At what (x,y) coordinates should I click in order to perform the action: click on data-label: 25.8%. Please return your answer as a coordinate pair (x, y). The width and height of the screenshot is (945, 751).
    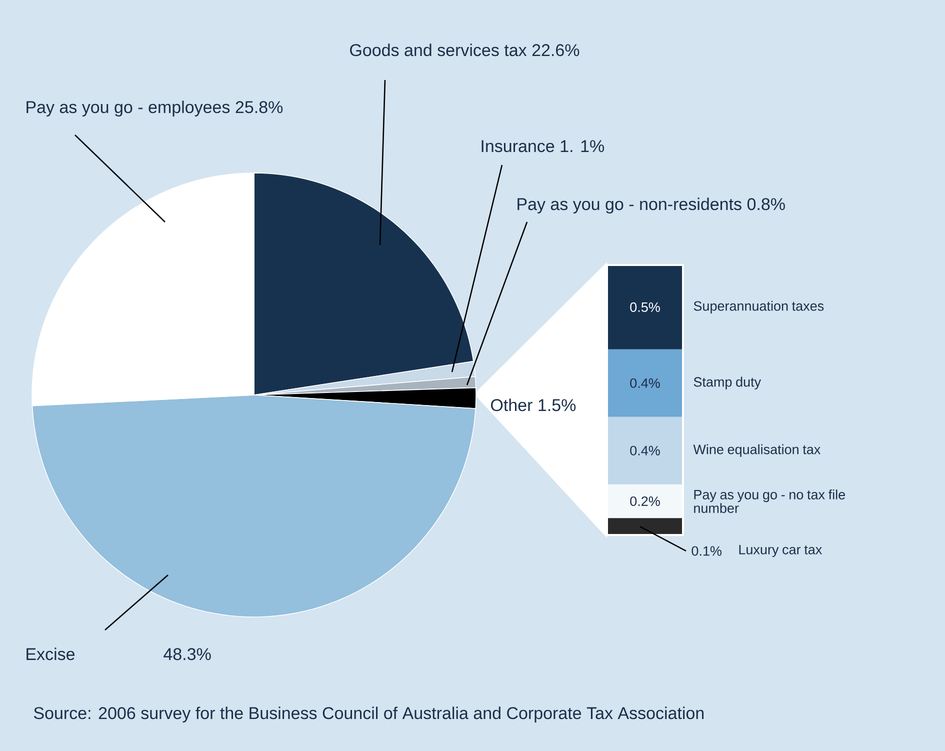
    Looking at the image, I should click on (259, 107).